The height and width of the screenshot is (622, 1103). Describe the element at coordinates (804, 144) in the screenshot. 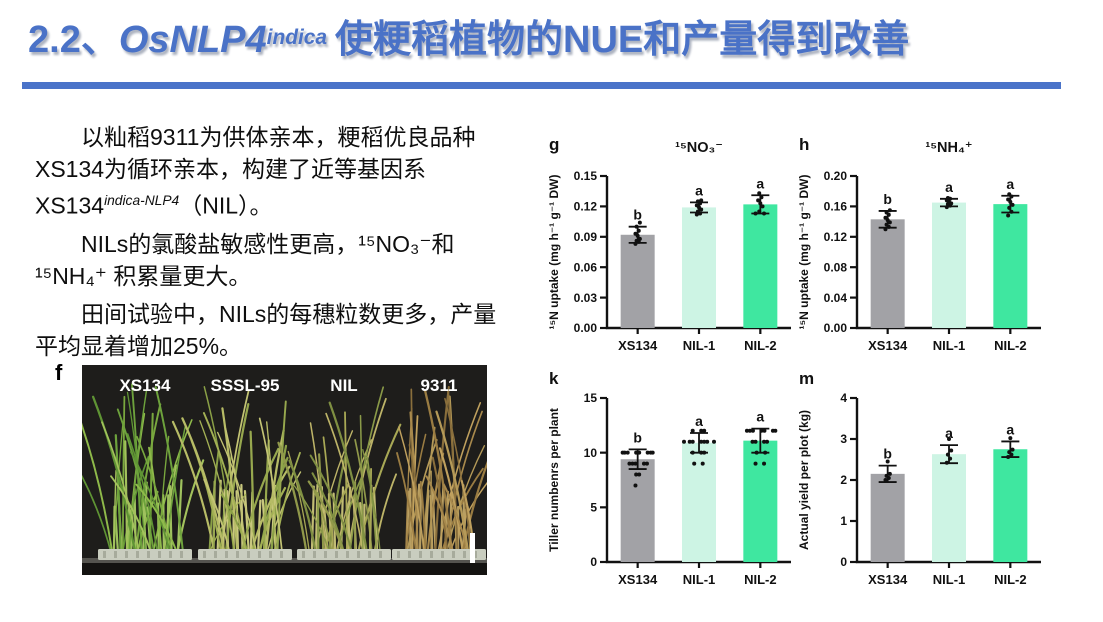

I see `panel-letter-h: h` at that location.